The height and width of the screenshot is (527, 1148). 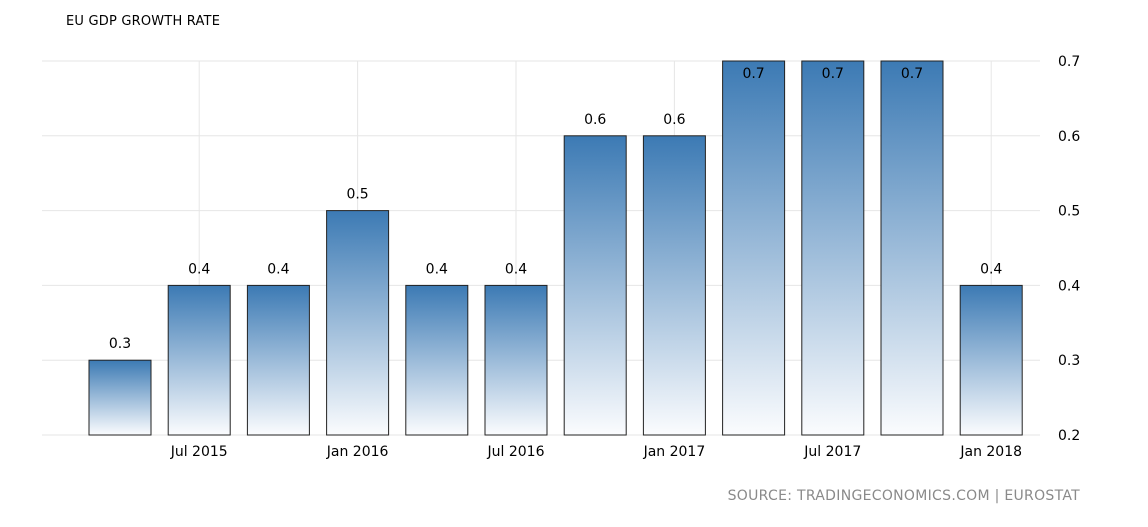 What do you see at coordinates (143, 21) in the screenshot?
I see `chart-title: EU GDP GROWTH RATE` at bounding box center [143, 21].